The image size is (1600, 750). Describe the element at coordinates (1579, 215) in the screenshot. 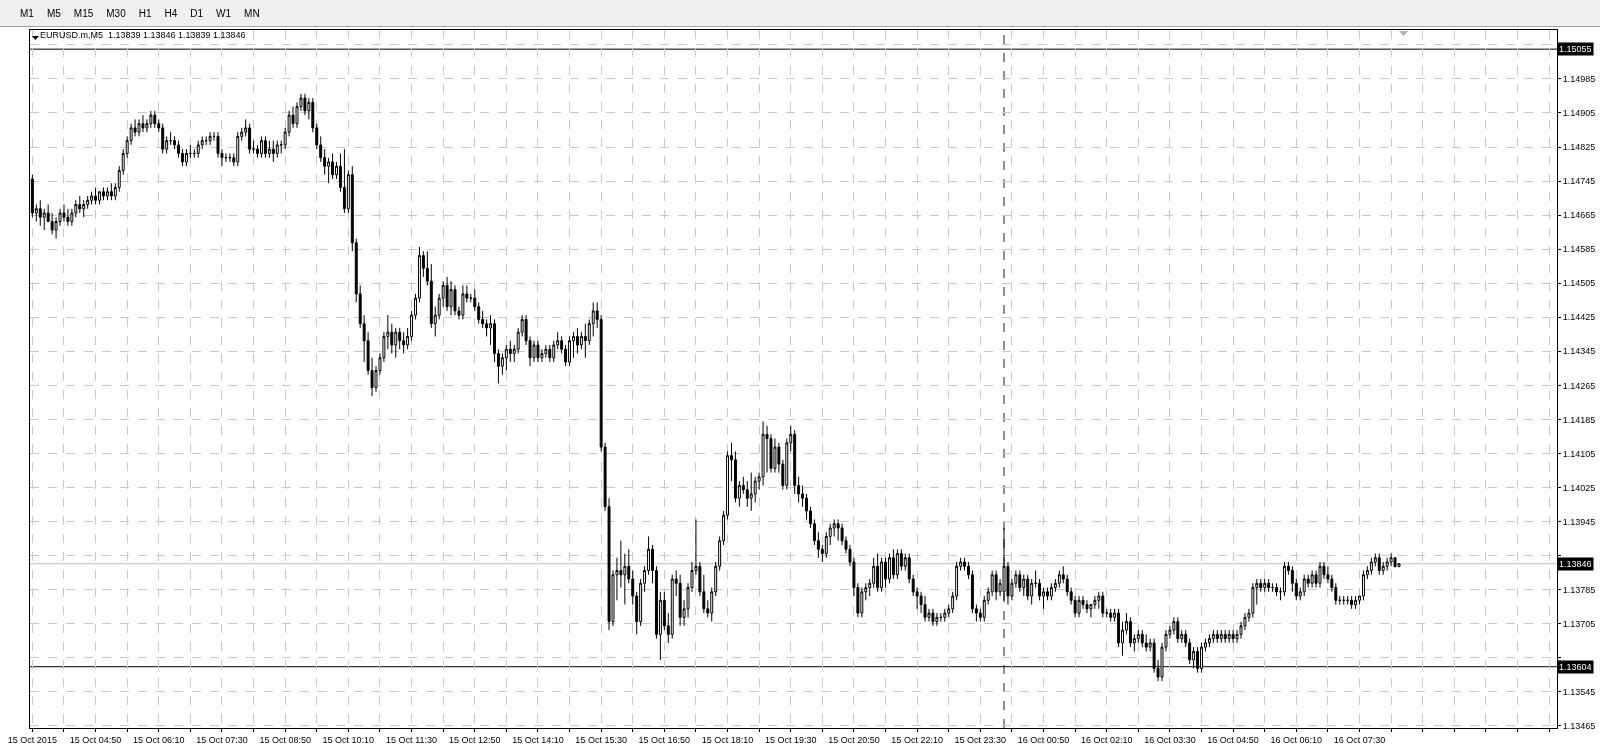

I see `y-tick-label: 1.14665` at that location.